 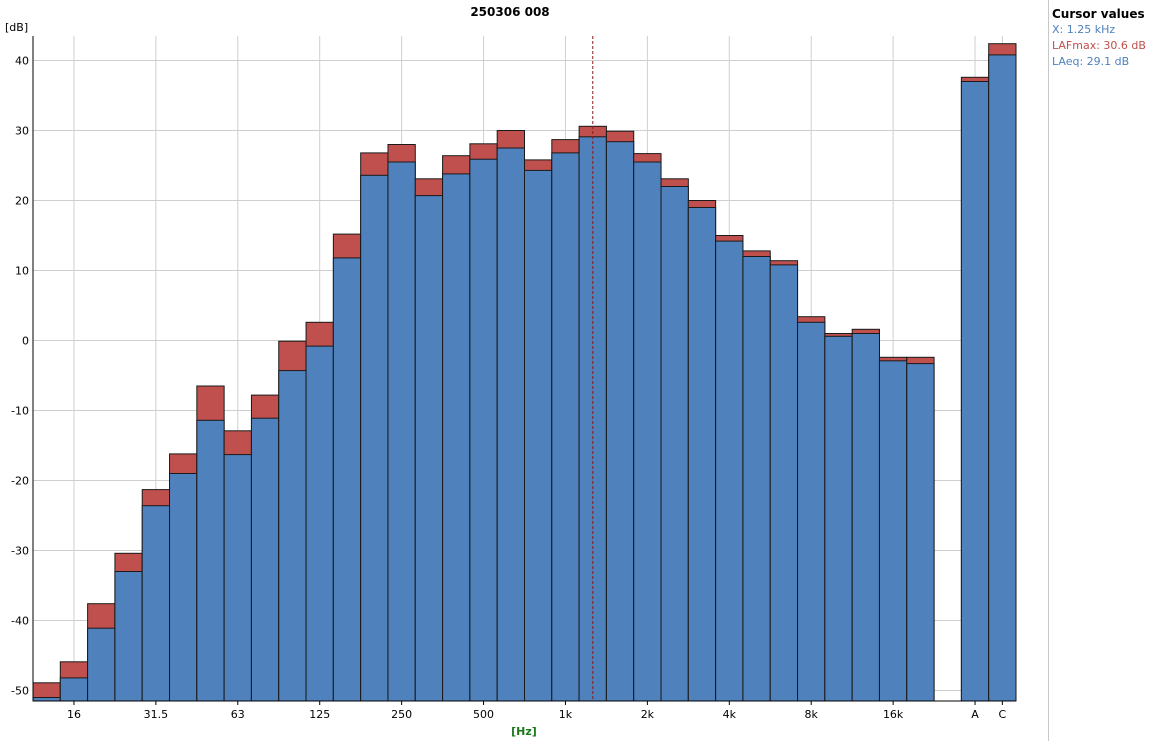 What do you see at coordinates (20, 621) in the screenshot?
I see `y-tick-label: -40` at bounding box center [20, 621].